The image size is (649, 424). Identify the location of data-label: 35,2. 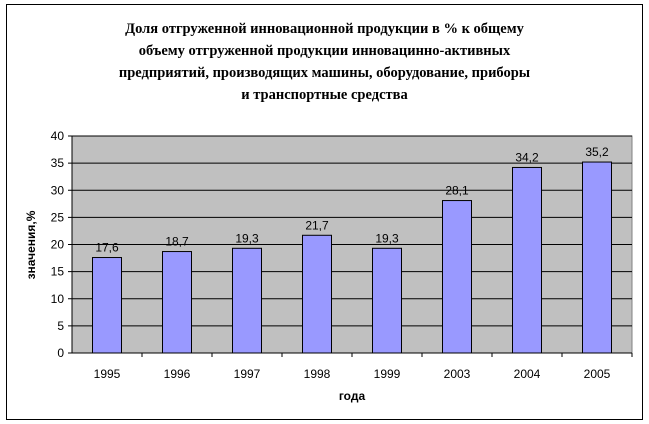
(597, 152).